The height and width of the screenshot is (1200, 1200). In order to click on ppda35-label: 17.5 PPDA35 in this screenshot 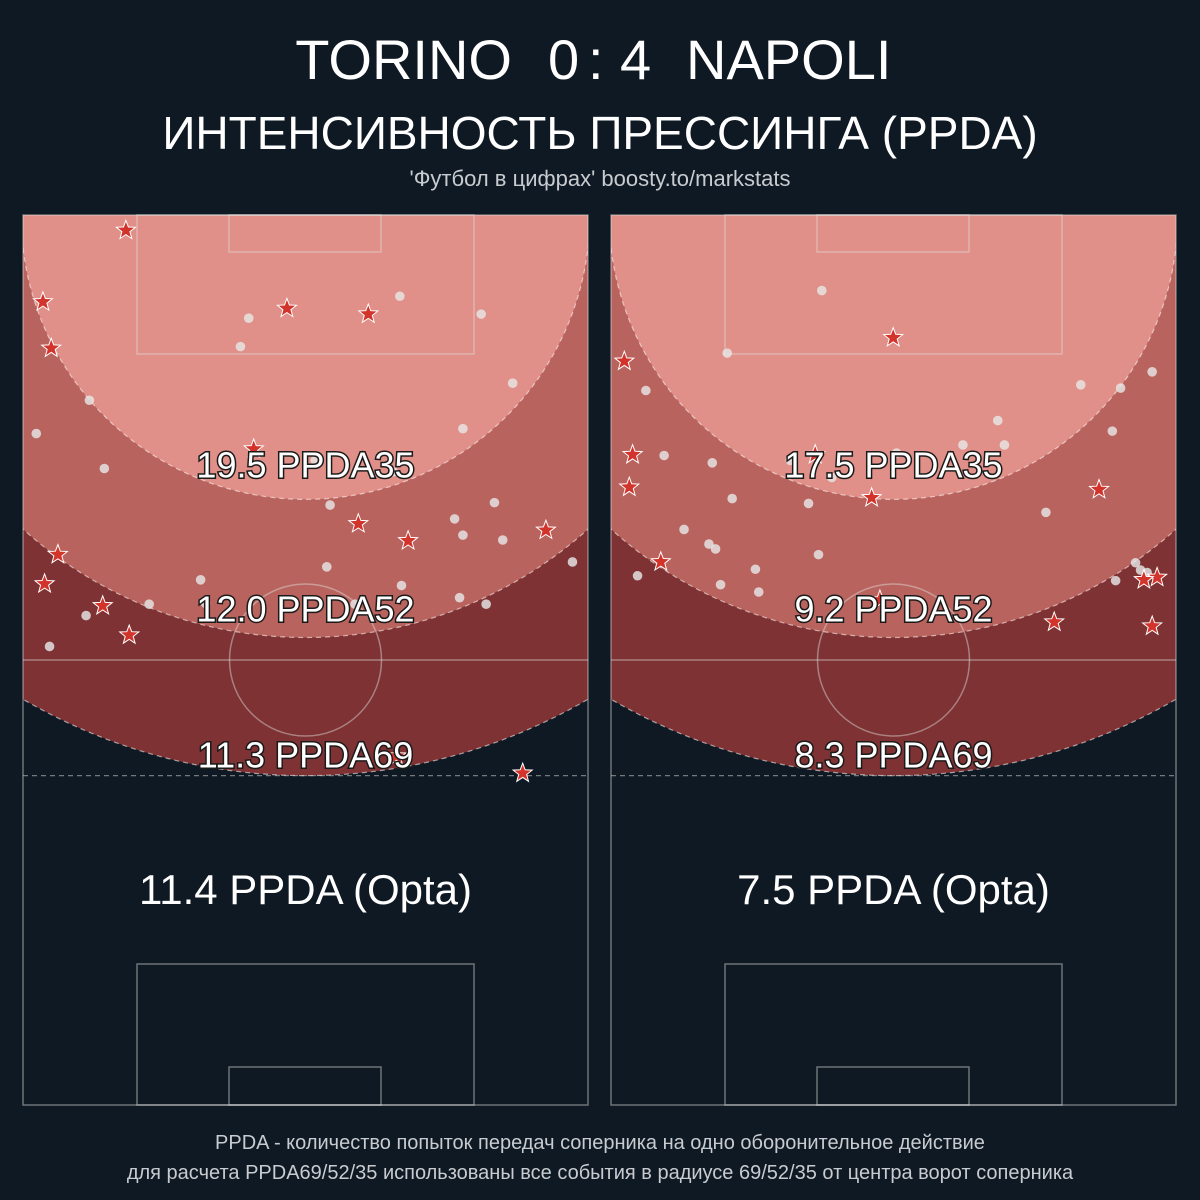, I will do `click(893, 465)`.